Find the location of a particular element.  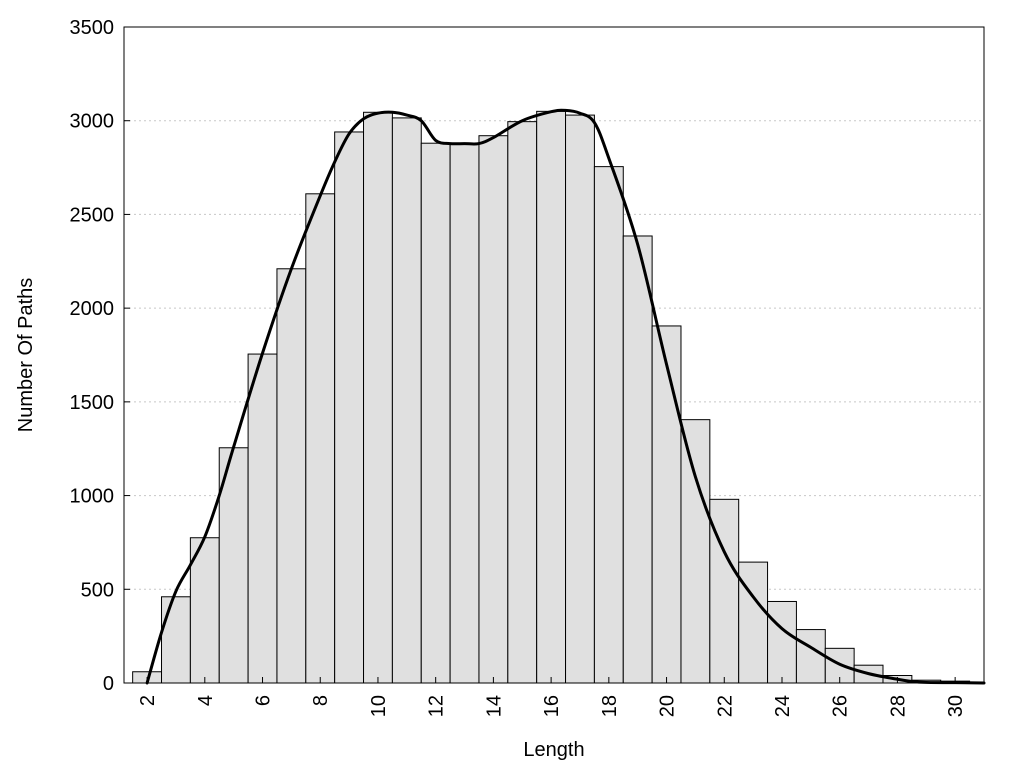

y-tick-label: 1000 is located at coordinates (92, 497).